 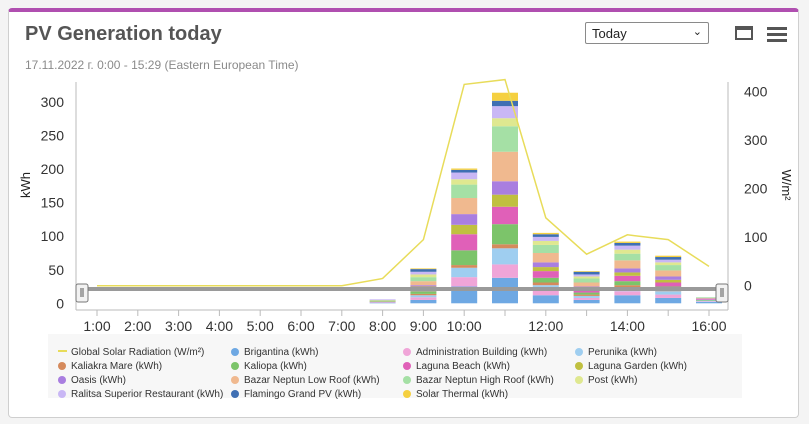 I want to click on legend-item: Brigantina (kWh), so click(x=274, y=353).